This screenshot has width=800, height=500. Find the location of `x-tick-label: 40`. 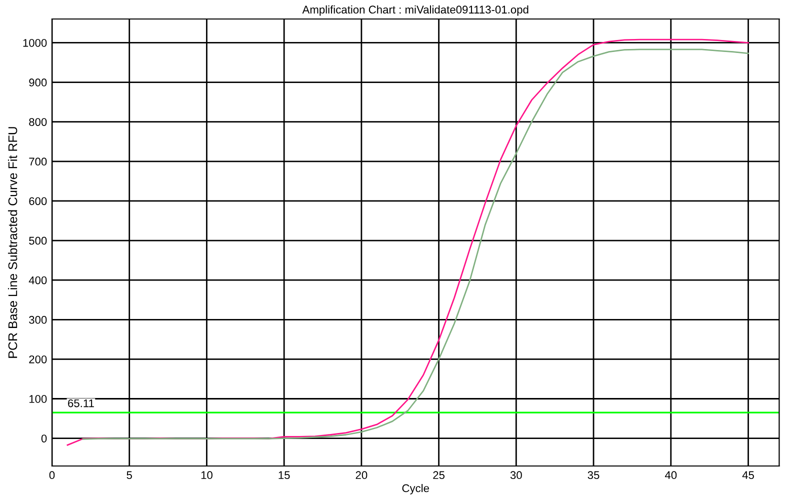

x-tick-label: 40 is located at coordinates (670, 475).